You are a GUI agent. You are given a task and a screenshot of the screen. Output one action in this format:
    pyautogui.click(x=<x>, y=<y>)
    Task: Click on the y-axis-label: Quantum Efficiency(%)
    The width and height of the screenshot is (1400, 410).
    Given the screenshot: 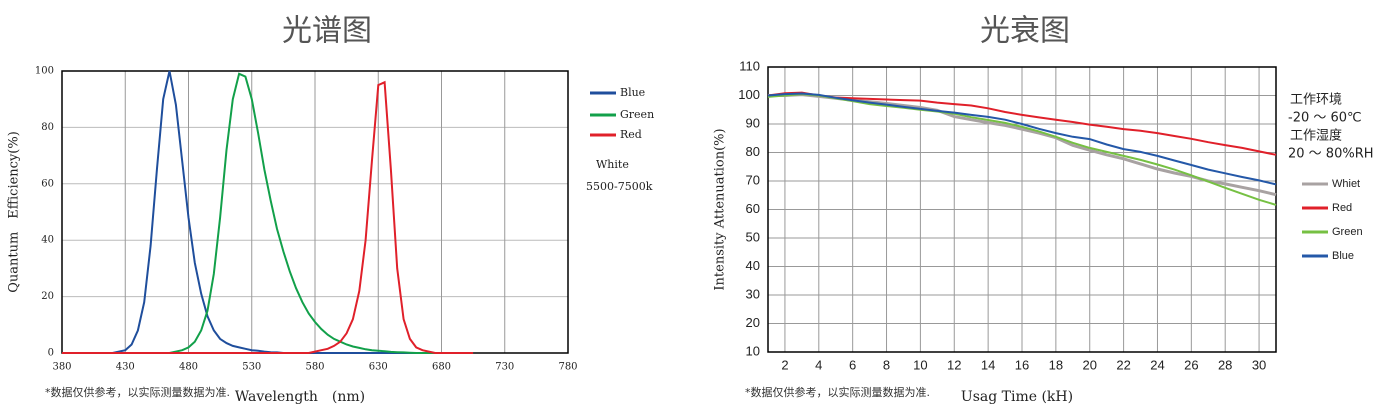 What is the action you would take?
    pyautogui.click(x=14, y=212)
    